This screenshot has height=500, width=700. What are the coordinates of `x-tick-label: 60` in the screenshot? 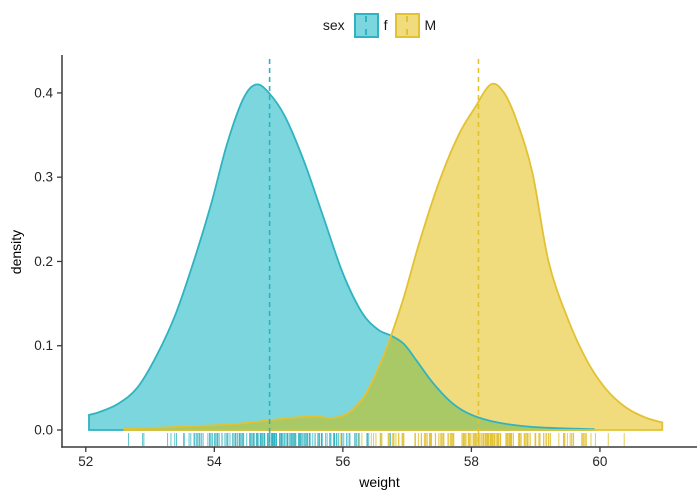 It's located at (599, 461).